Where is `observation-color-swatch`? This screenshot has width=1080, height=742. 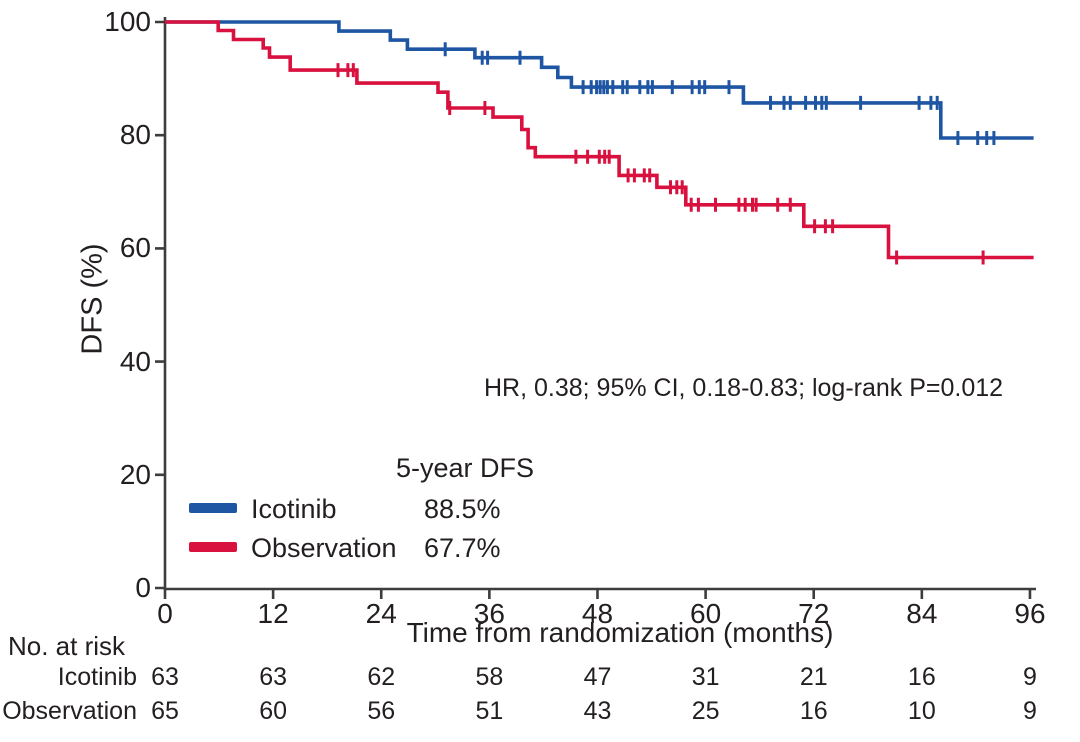
observation-color-swatch is located at coordinates (213, 547).